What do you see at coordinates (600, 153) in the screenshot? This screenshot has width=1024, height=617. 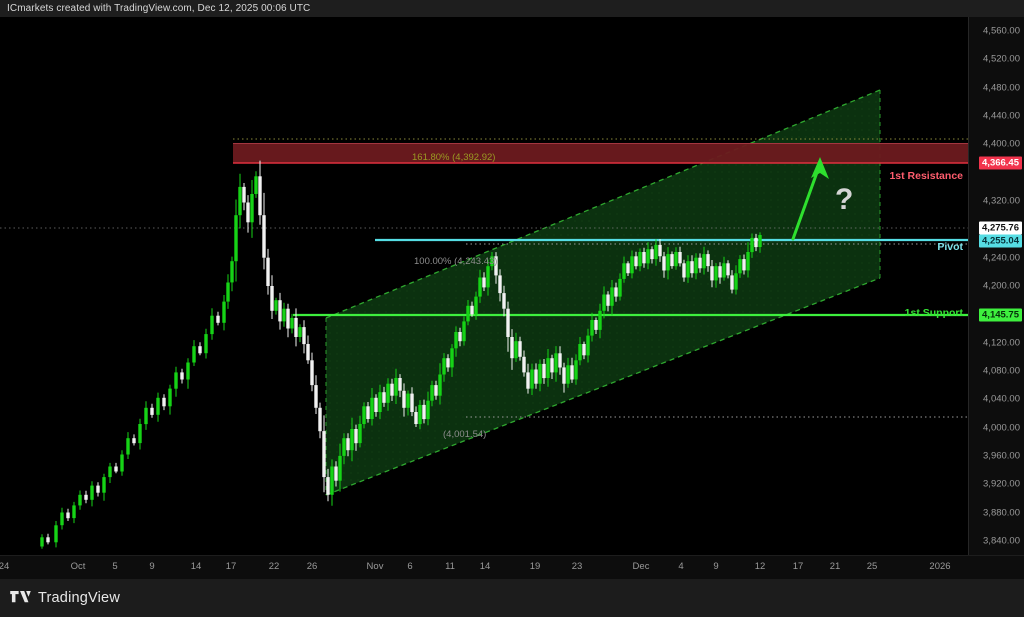 I see `resistance-zone-shape` at bounding box center [600, 153].